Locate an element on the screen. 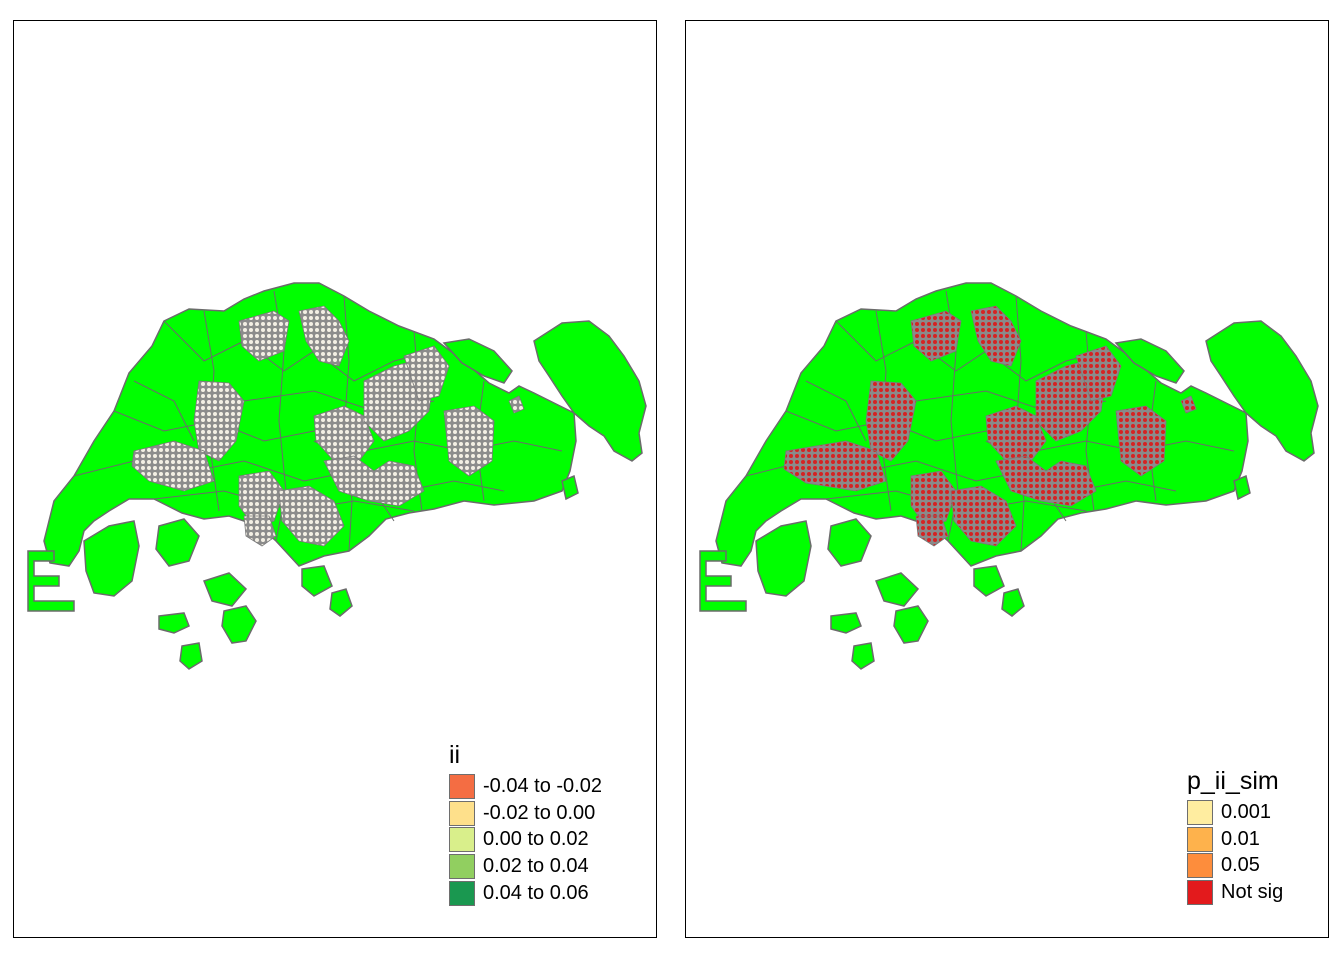 Image resolution: width=1344 pixels, height=960 pixels. legend-item: 0.05 is located at coordinates (1235, 865).